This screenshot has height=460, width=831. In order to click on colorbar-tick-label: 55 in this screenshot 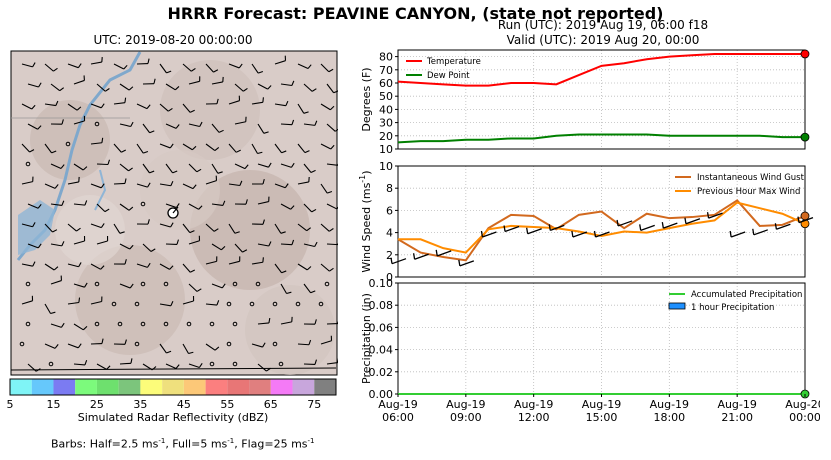, I will do `click(227, 404)`.